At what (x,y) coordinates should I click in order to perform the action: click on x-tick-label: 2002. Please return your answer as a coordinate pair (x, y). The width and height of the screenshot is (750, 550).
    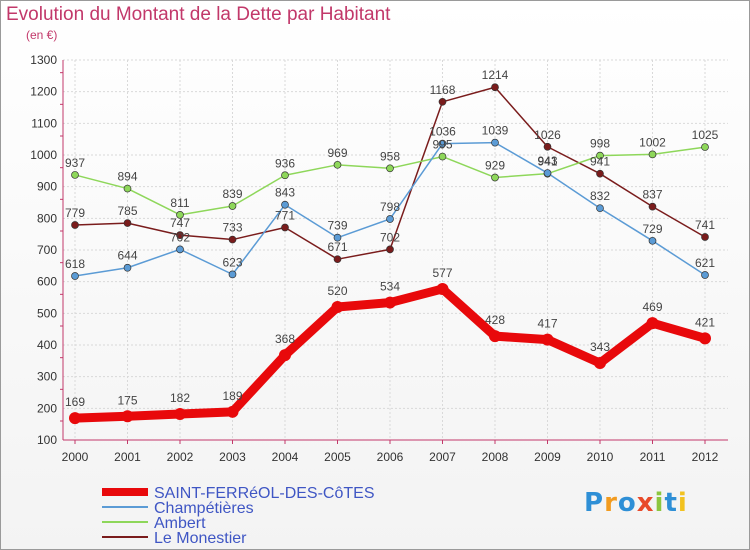
    Looking at the image, I should click on (180, 457).